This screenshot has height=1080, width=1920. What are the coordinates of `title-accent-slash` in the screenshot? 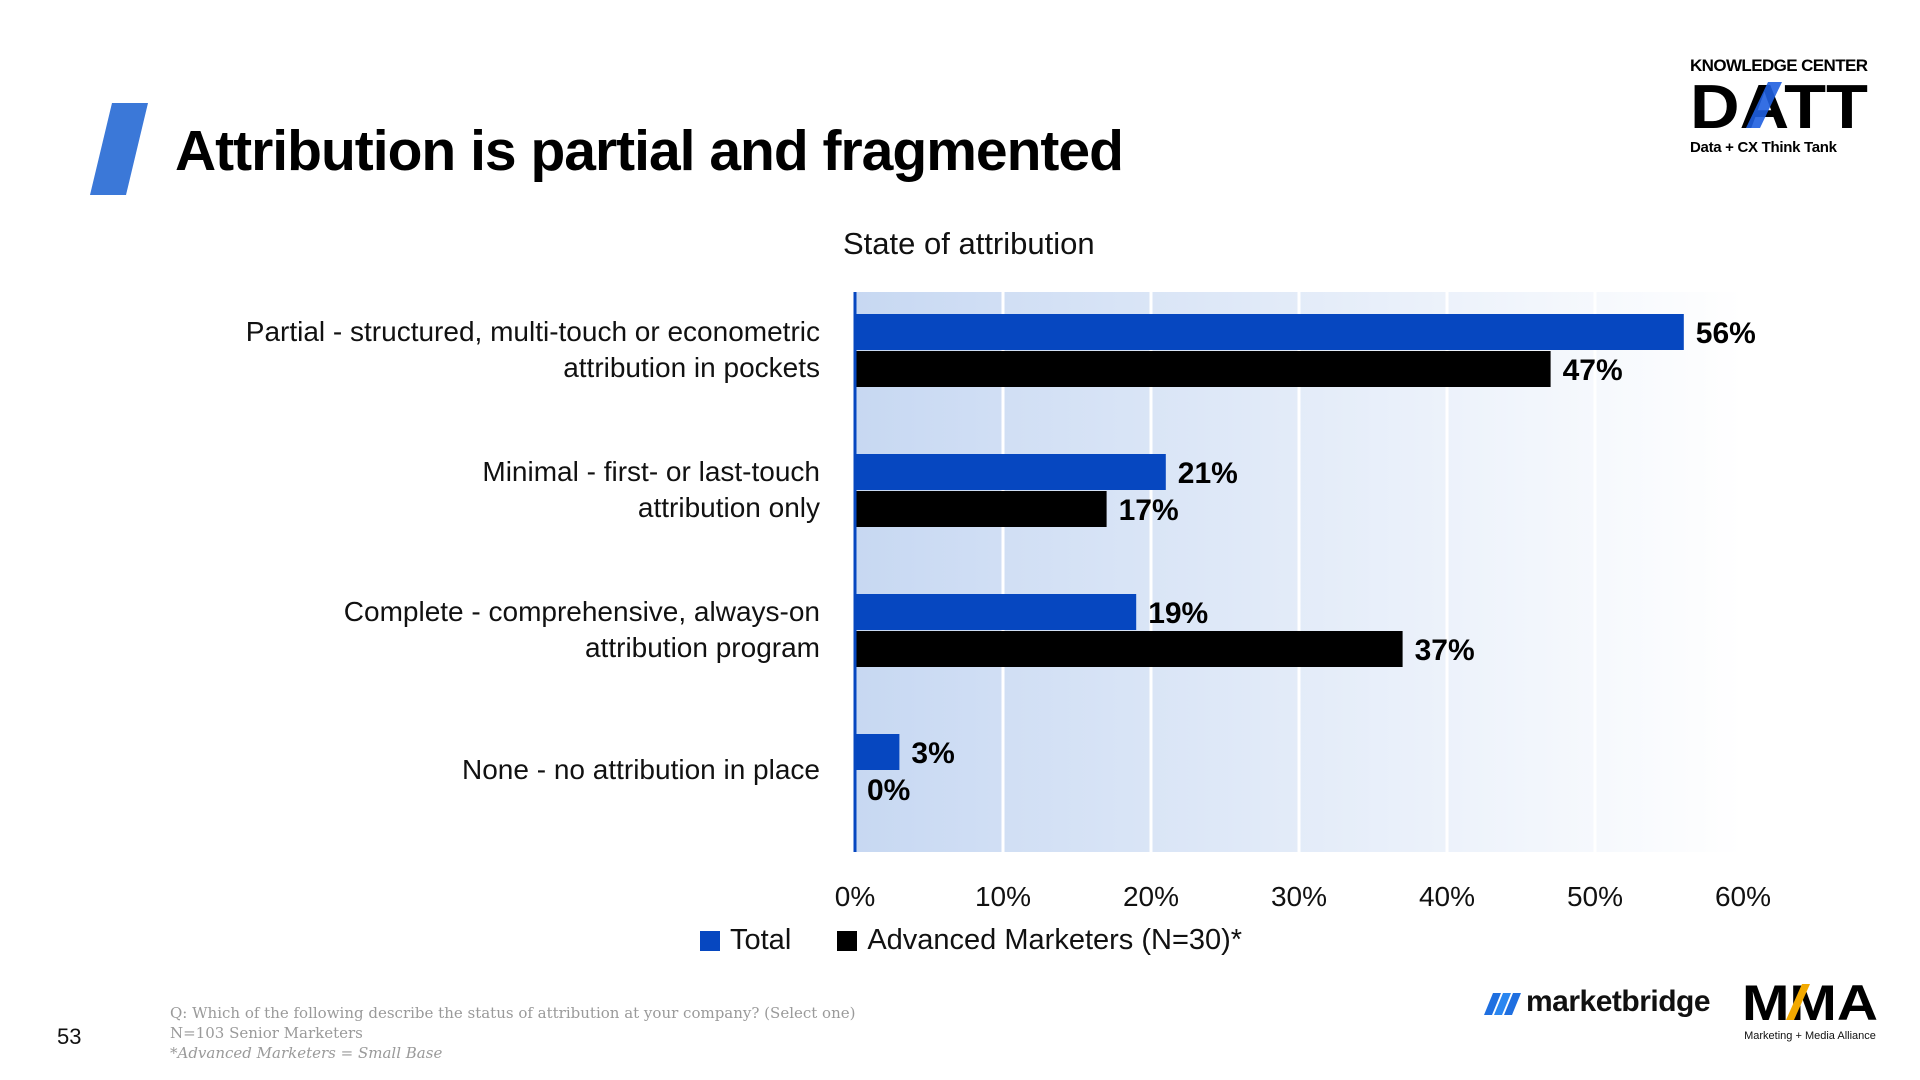 It's located at (119, 149).